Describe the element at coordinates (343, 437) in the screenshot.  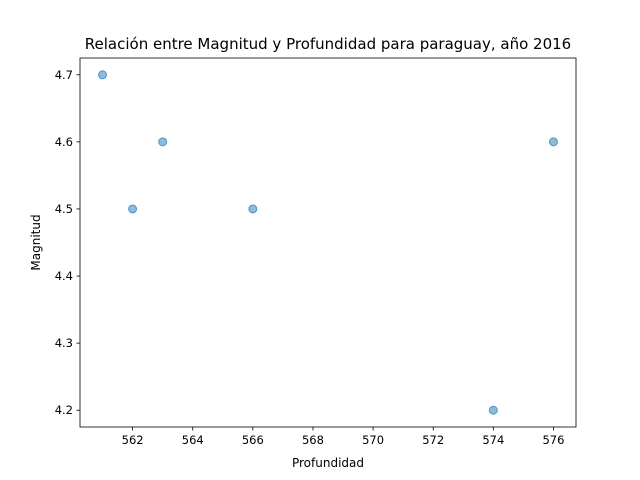
I see `x-axis: 562 564 566 568 570 572 574 576` at that location.